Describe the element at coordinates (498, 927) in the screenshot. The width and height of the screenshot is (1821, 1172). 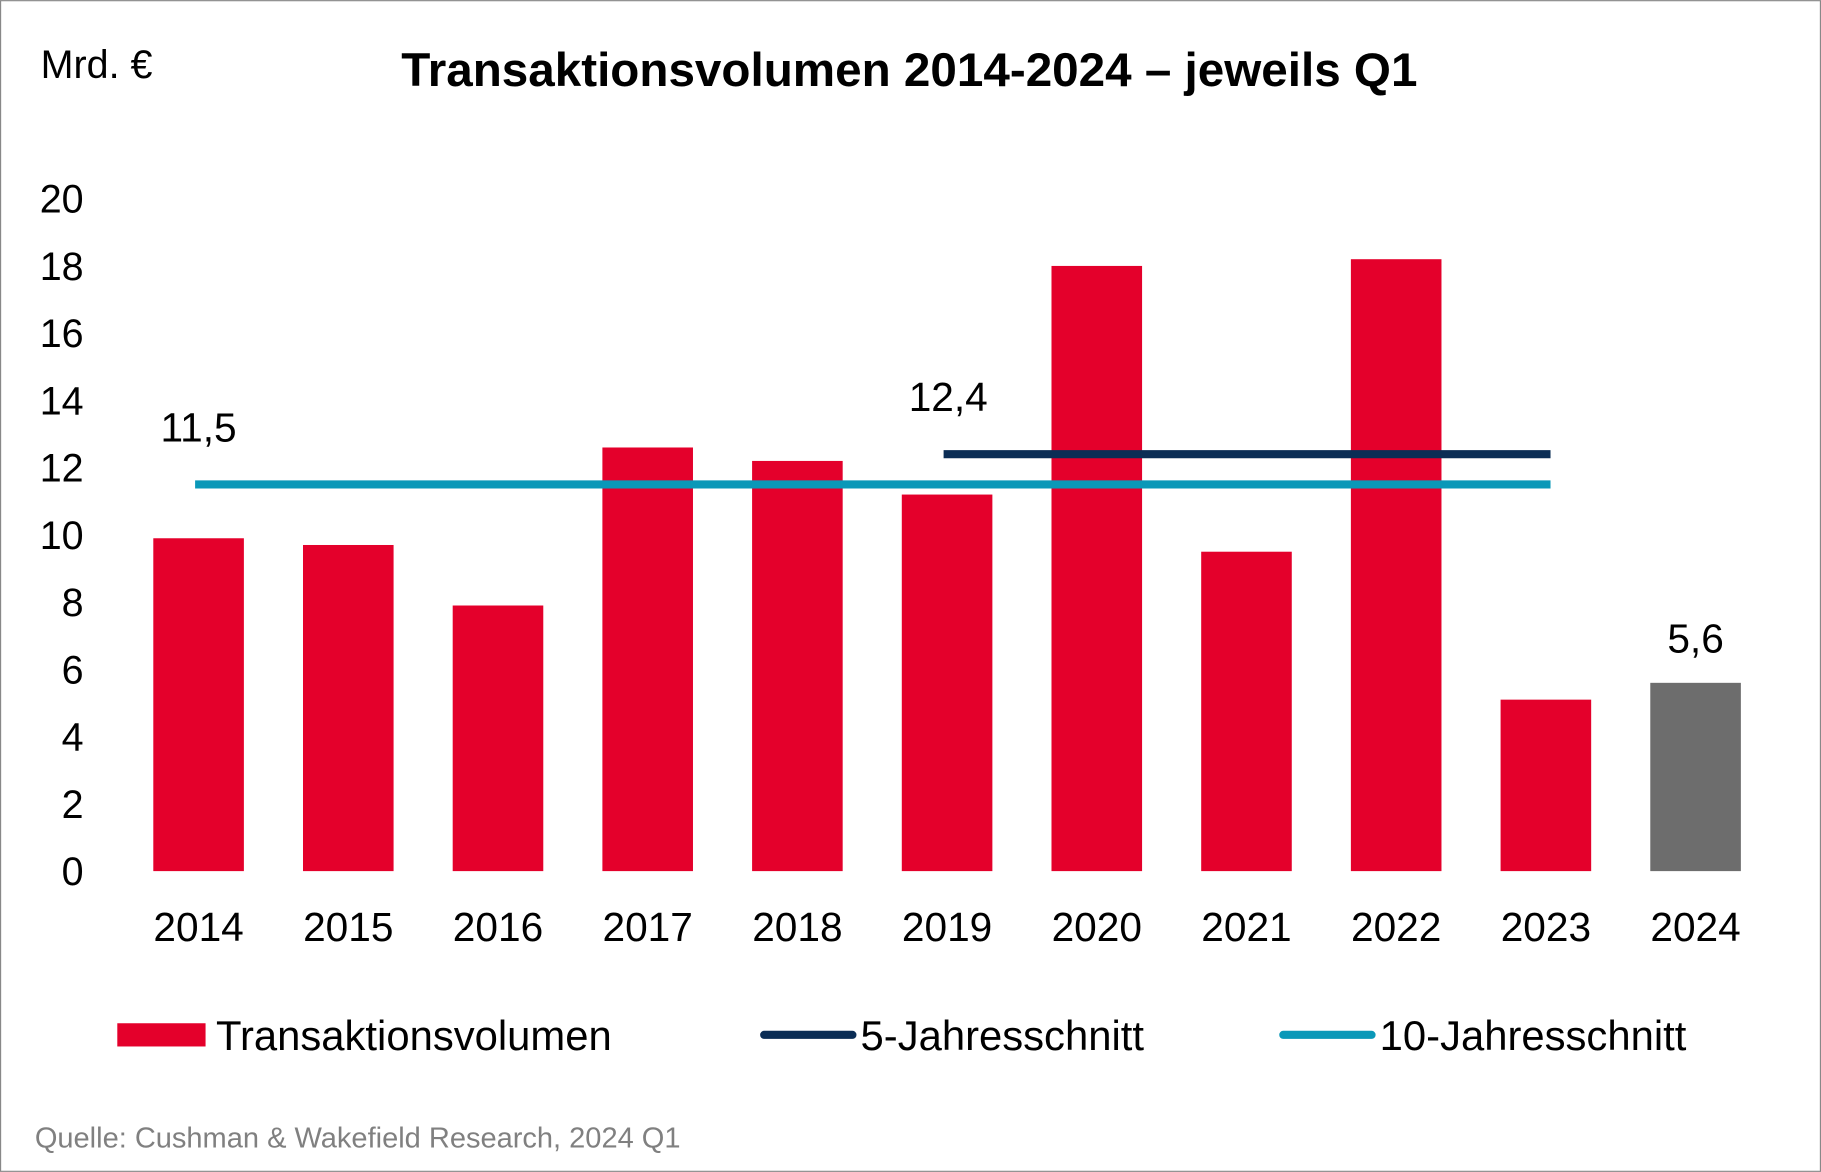
I see `x-tick-label: 2016` at that location.